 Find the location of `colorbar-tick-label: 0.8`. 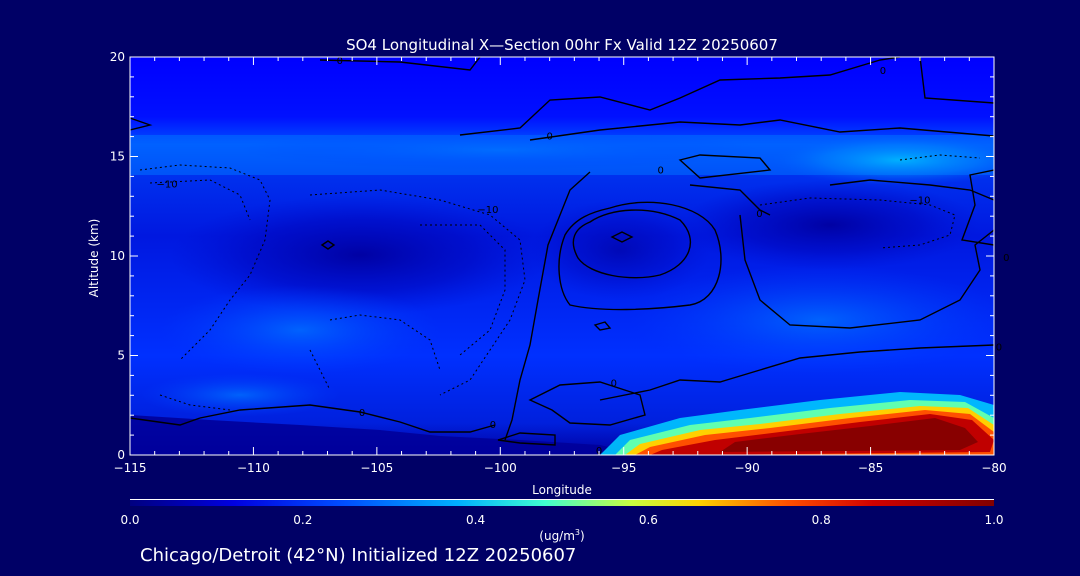

colorbar-tick-label: 0.8 is located at coordinates (821, 520).